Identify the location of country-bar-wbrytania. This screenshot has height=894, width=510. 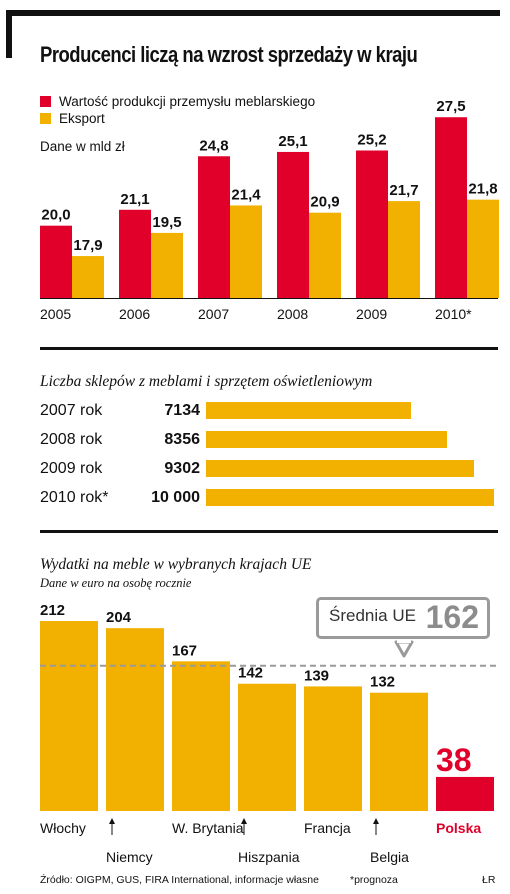
(201, 736).